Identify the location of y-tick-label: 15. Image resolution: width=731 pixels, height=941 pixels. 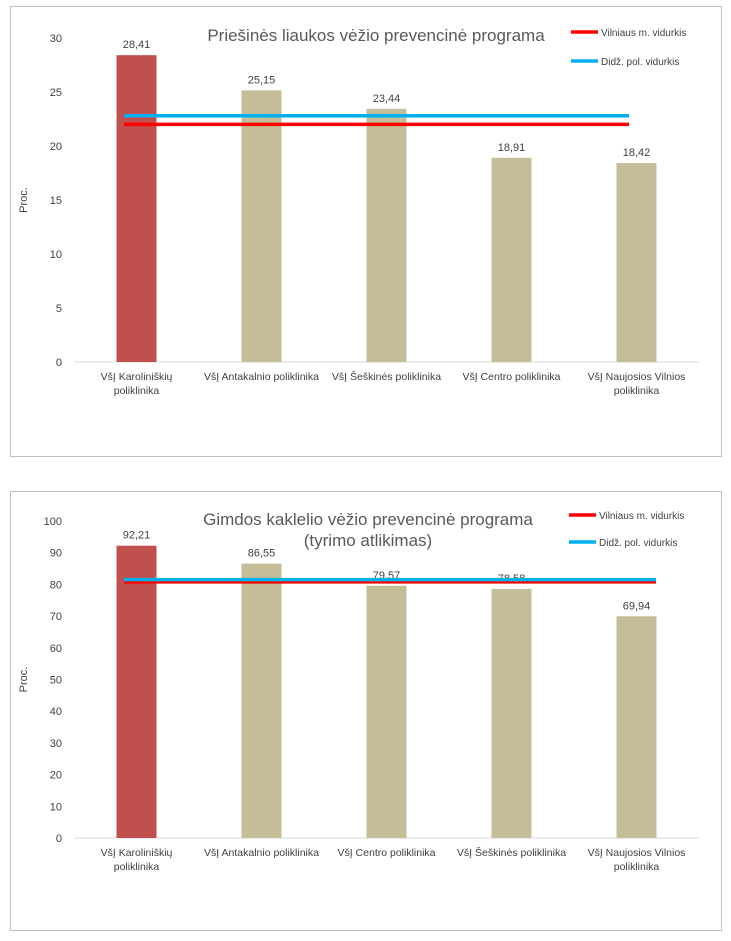
(56, 201).